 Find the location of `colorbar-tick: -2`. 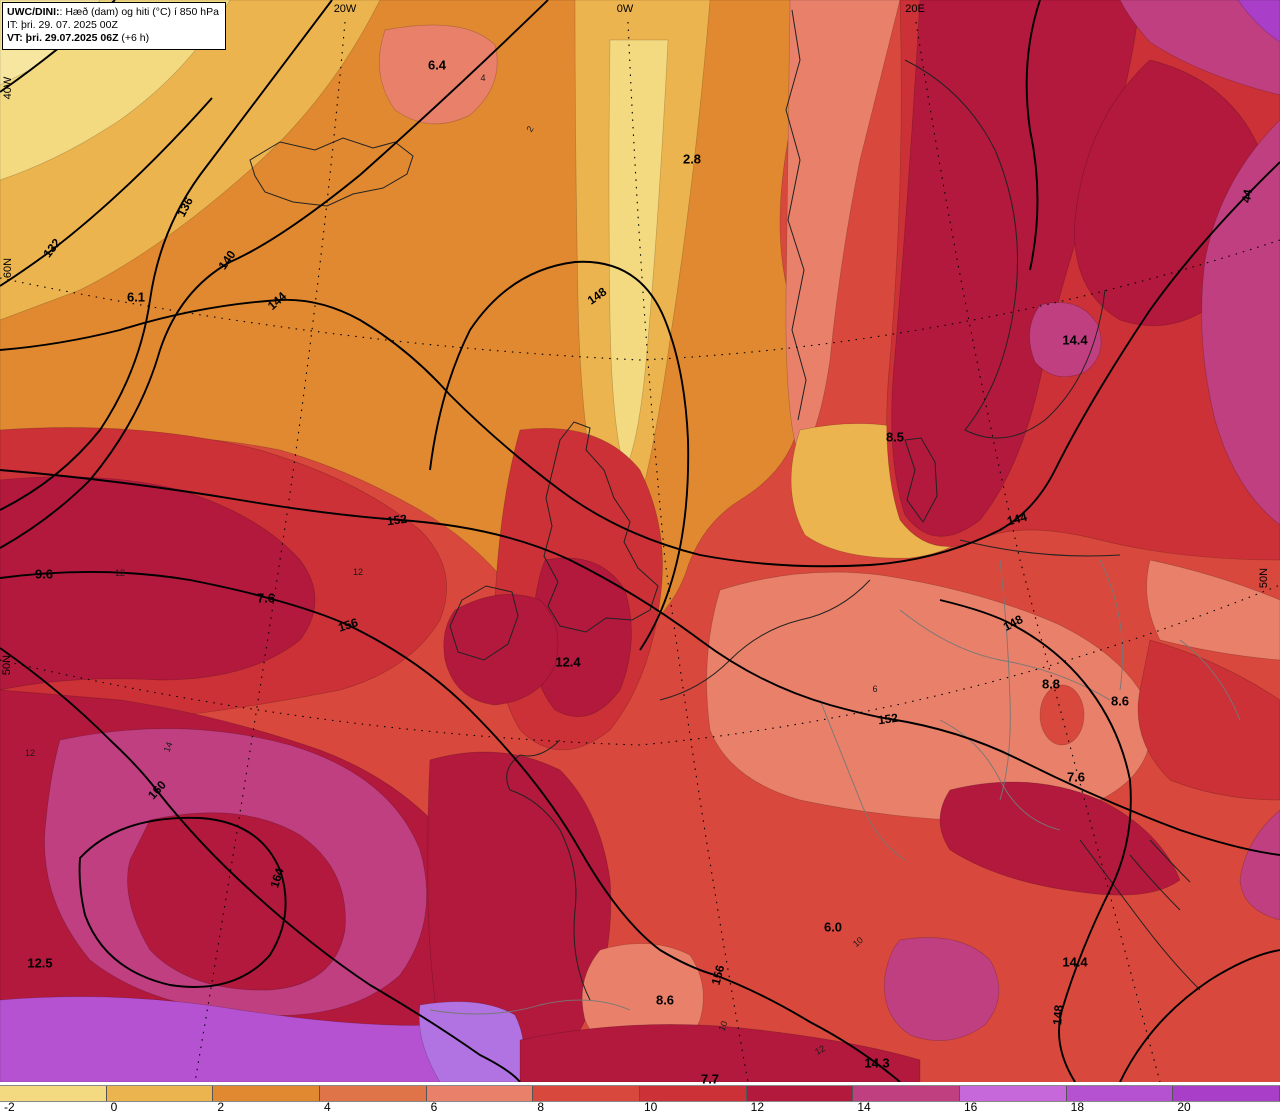

colorbar-tick: -2 is located at coordinates (9, 1107).